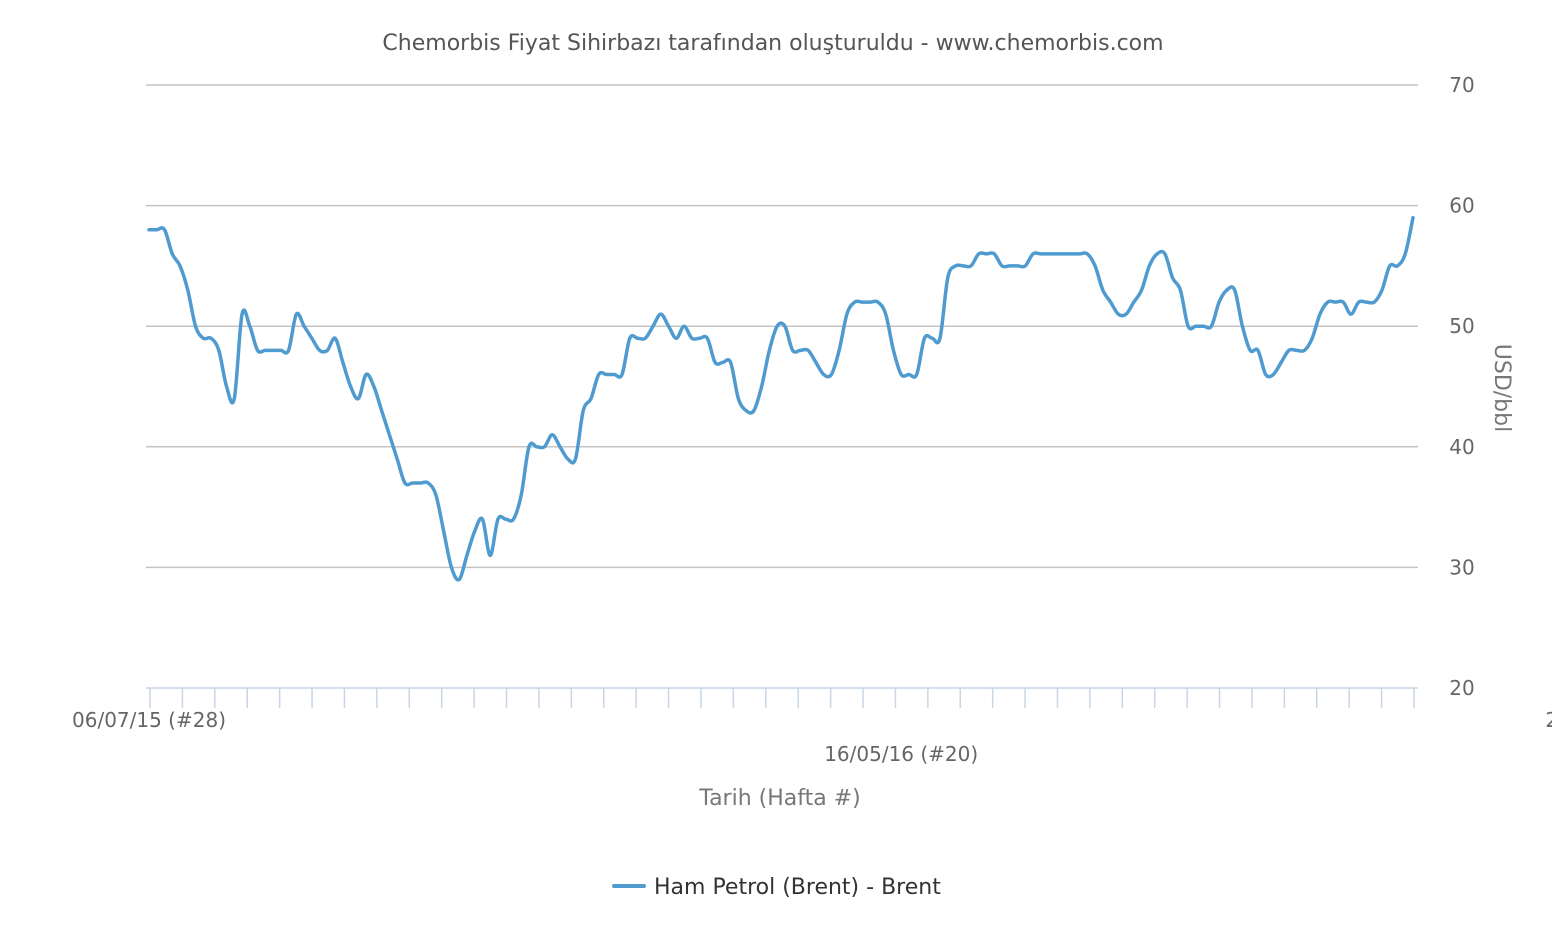 The height and width of the screenshot is (930, 1552). I want to click on y-tick-label: 50, so click(1461, 326).